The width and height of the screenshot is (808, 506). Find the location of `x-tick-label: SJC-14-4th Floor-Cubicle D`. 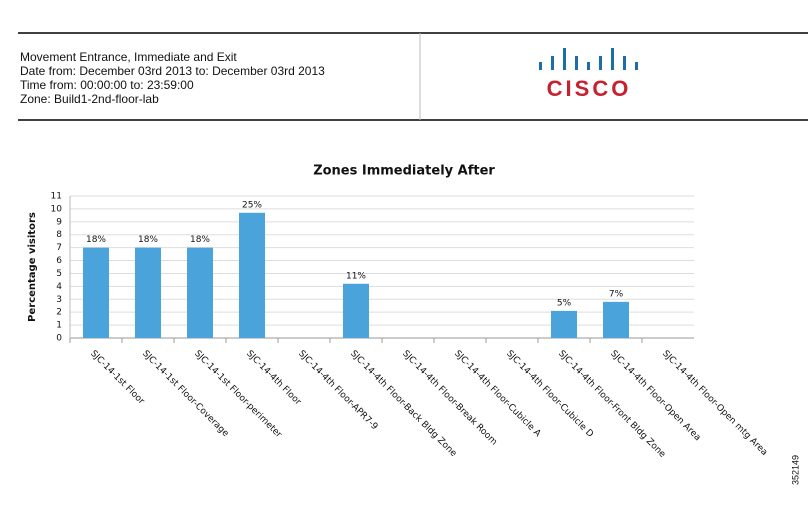

x-tick-label: SJC-14-4th Floor-Cubicle D is located at coordinates (549, 394).